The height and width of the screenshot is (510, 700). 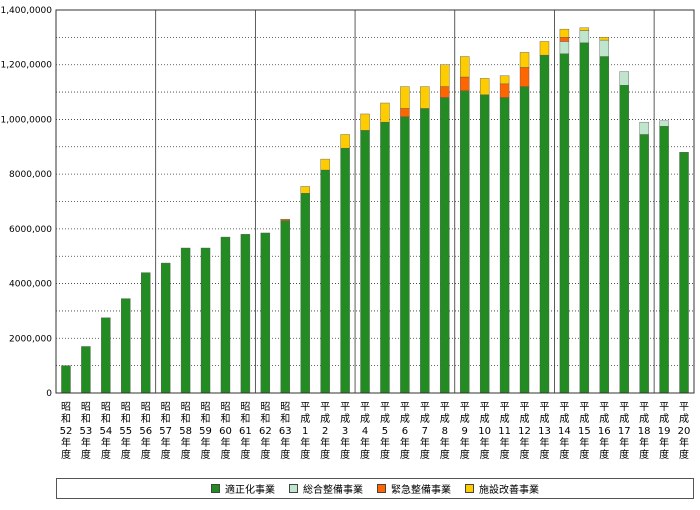 What do you see at coordinates (421, 490) in the screenshot?
I see `legend-label: 緊急整備事業` at bounding box center [421, 490].